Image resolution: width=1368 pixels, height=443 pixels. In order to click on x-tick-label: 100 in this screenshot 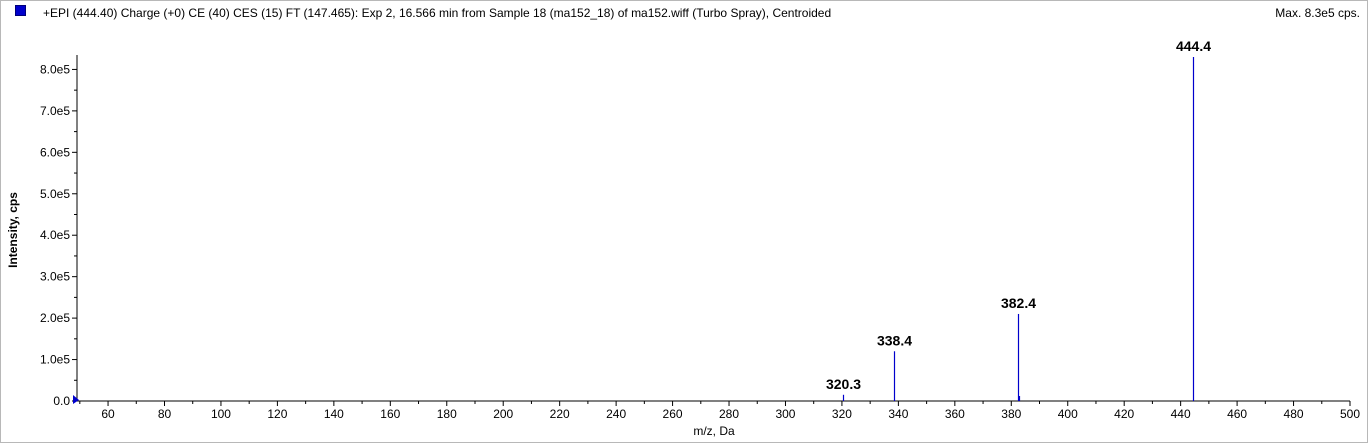, I will do `click(221, 414)`.